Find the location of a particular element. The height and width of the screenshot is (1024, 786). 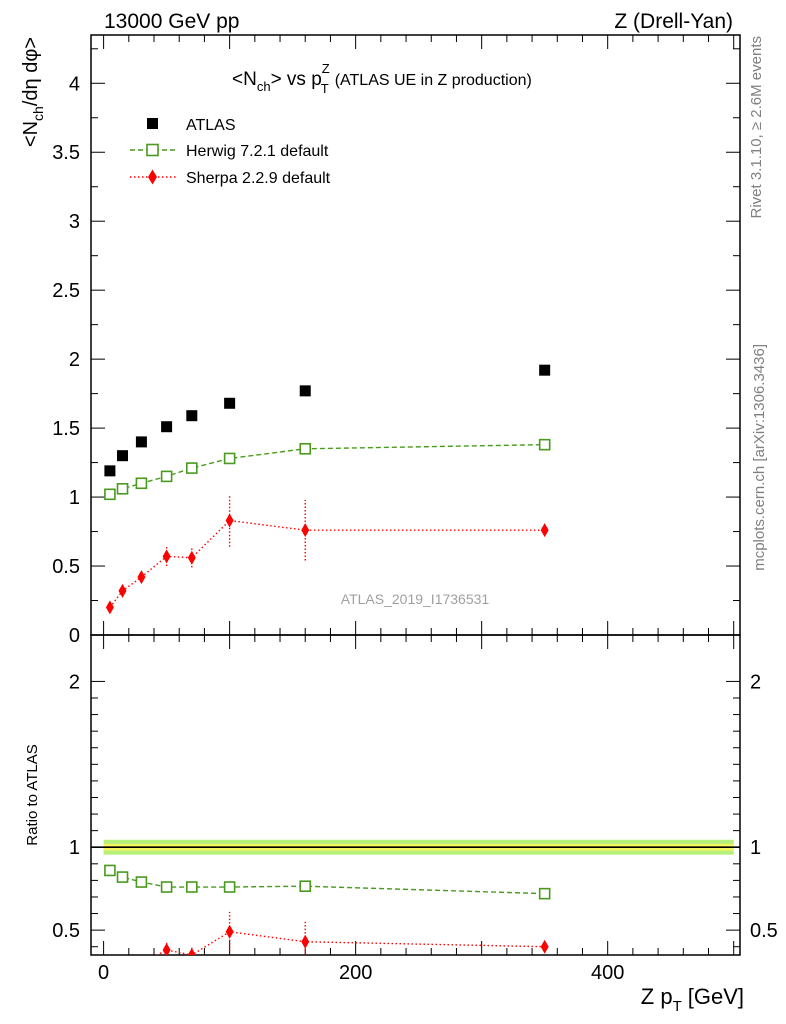

ratio-series is located at coordinates (327, 921).